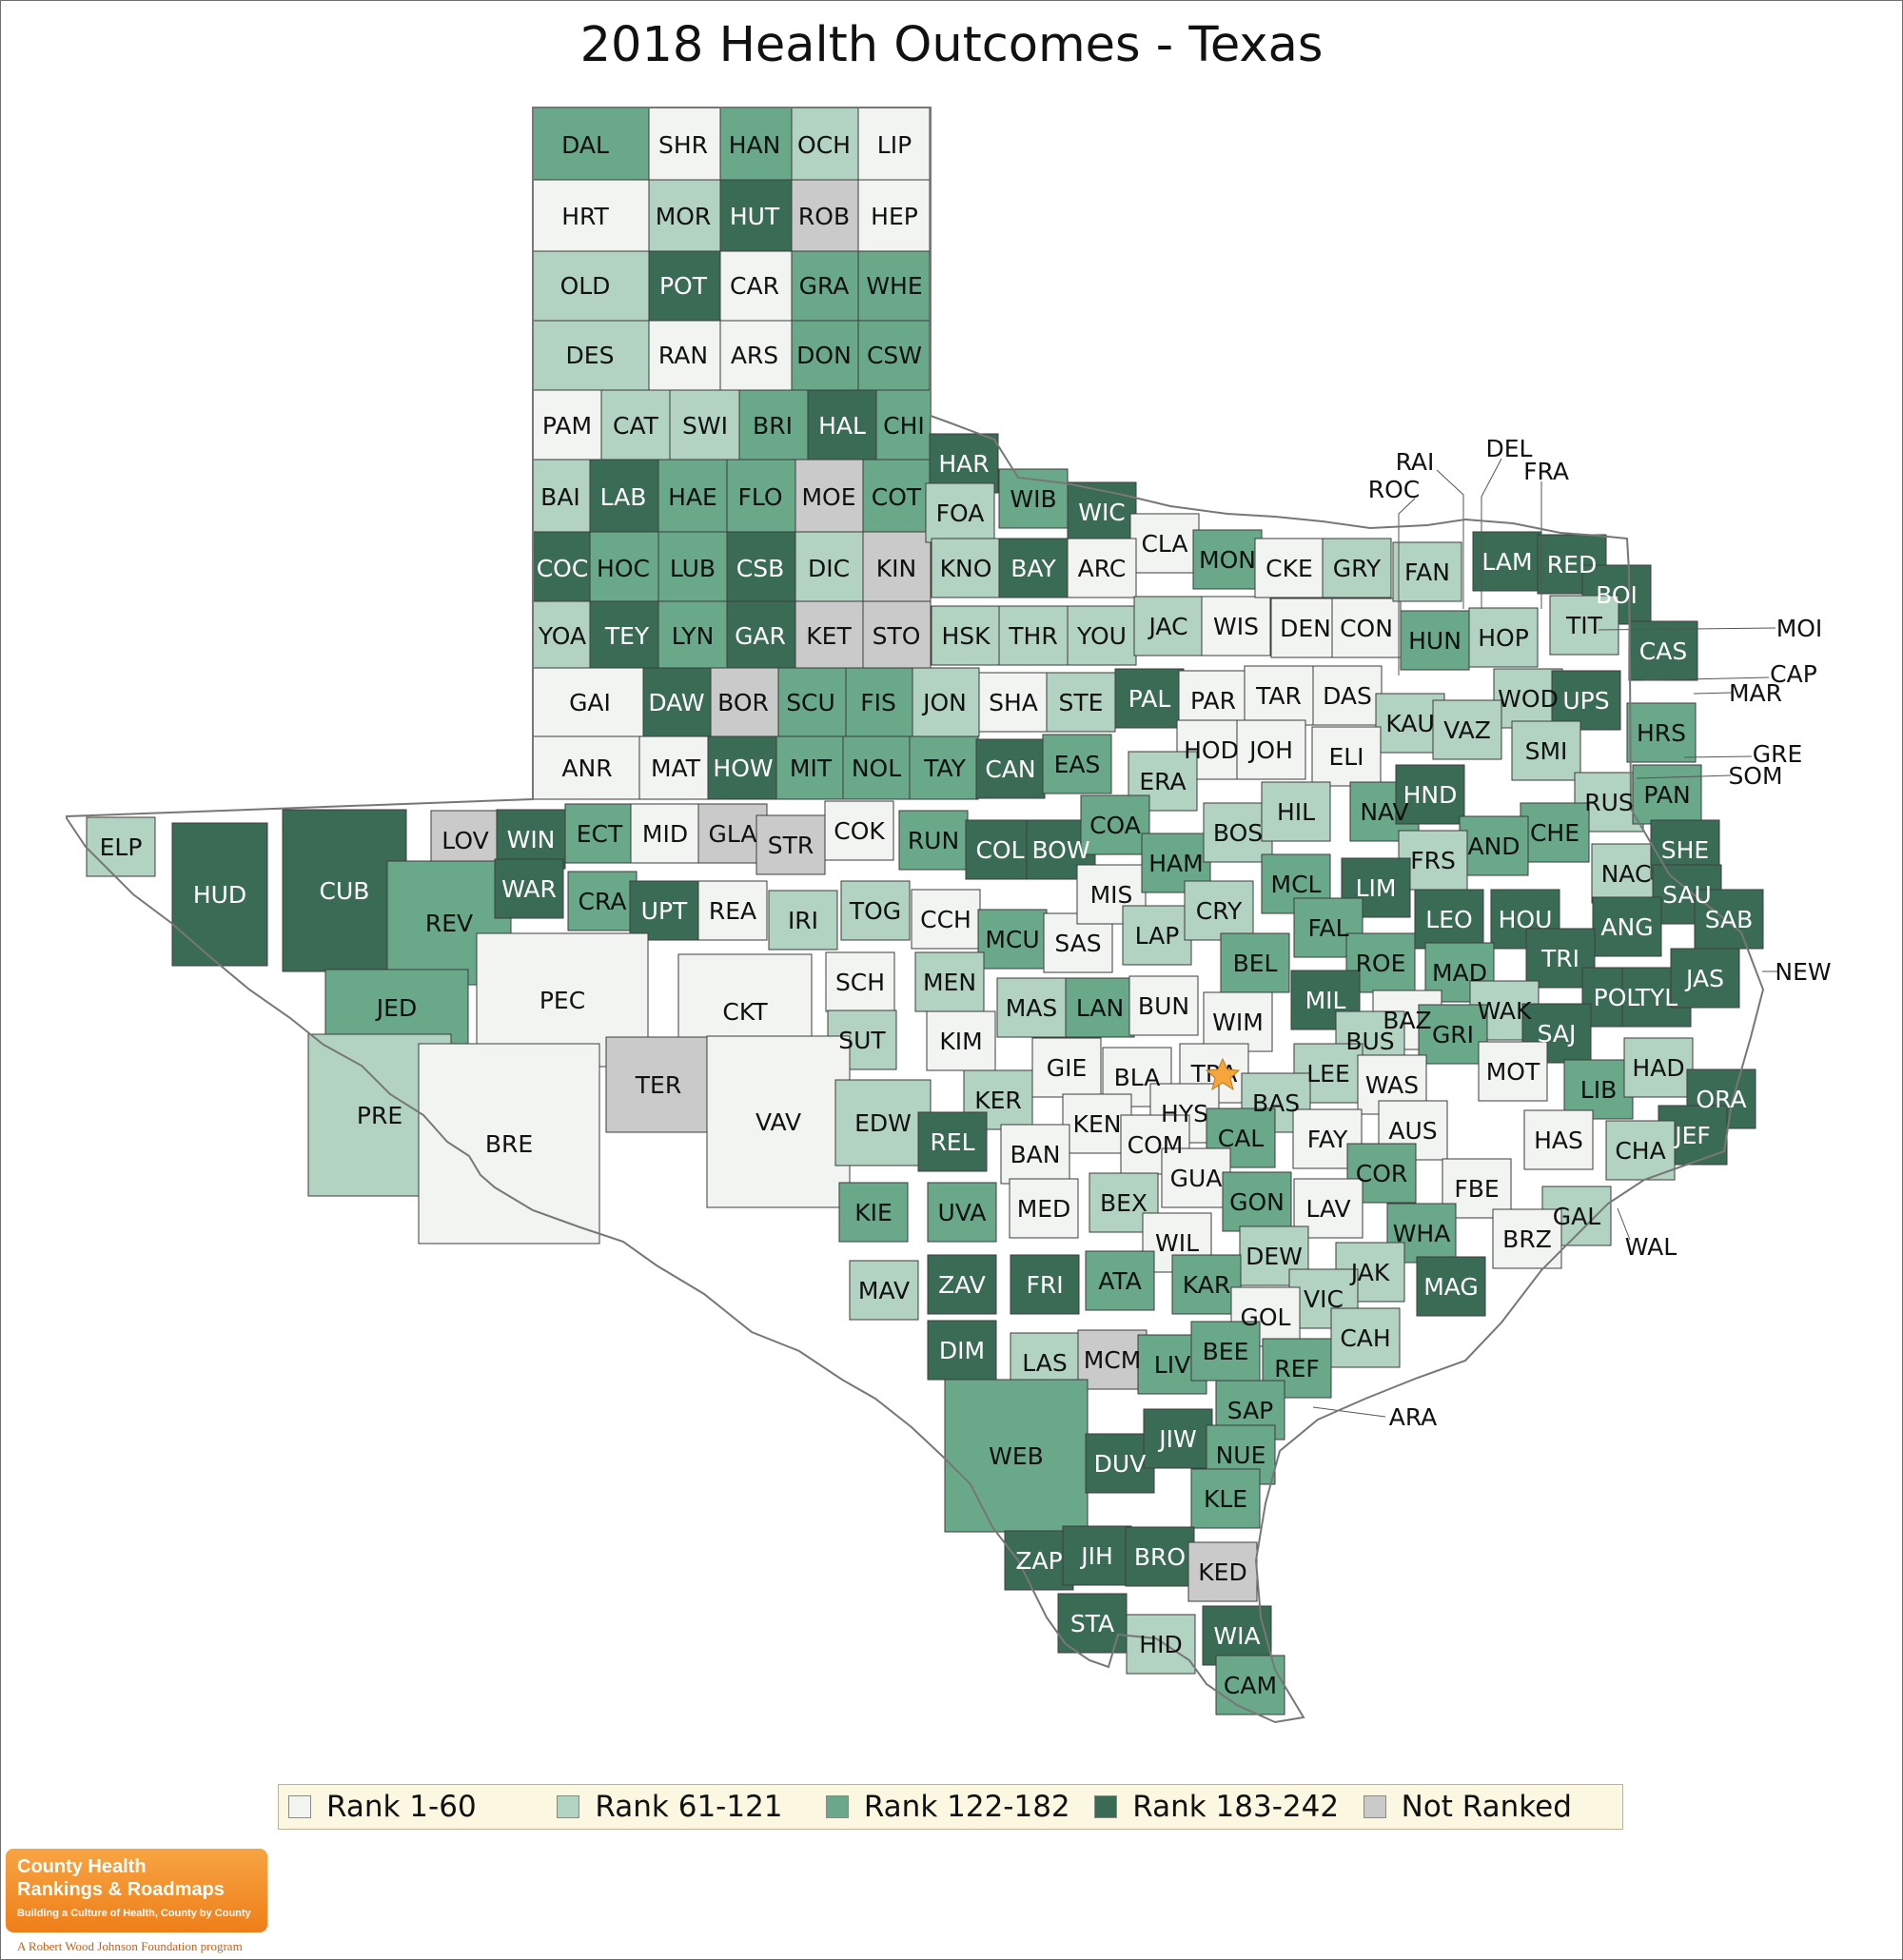  I want to click on county-cch, so click(946, 919).